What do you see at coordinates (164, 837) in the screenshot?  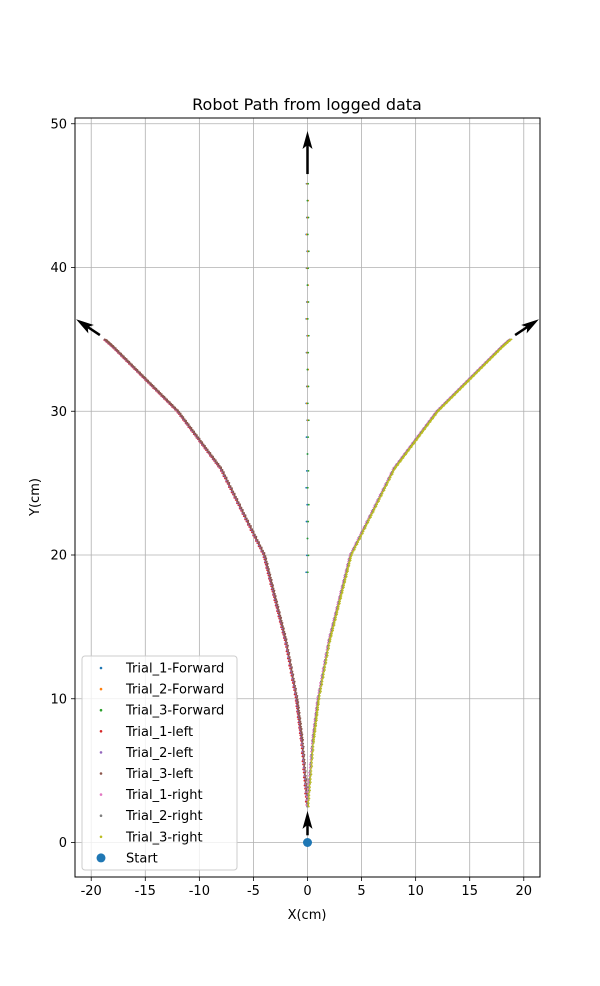 I see `legend-label: Trial_3-right` at bounding box center [164, 837].